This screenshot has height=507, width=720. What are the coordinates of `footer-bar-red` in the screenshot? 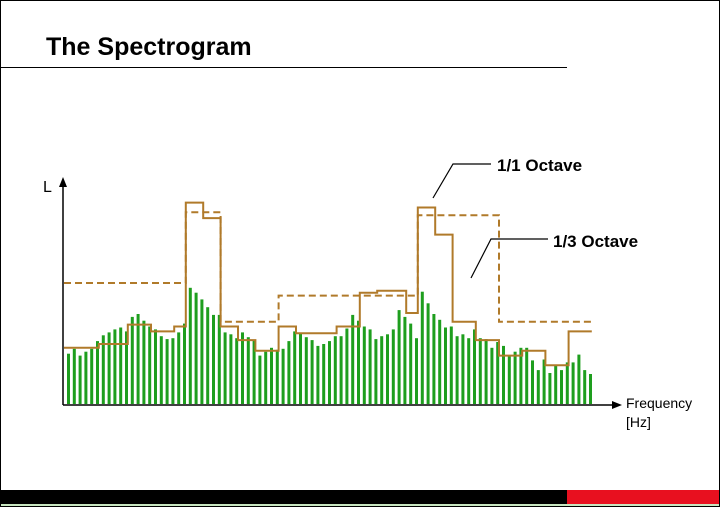 It's located at (643, 497).